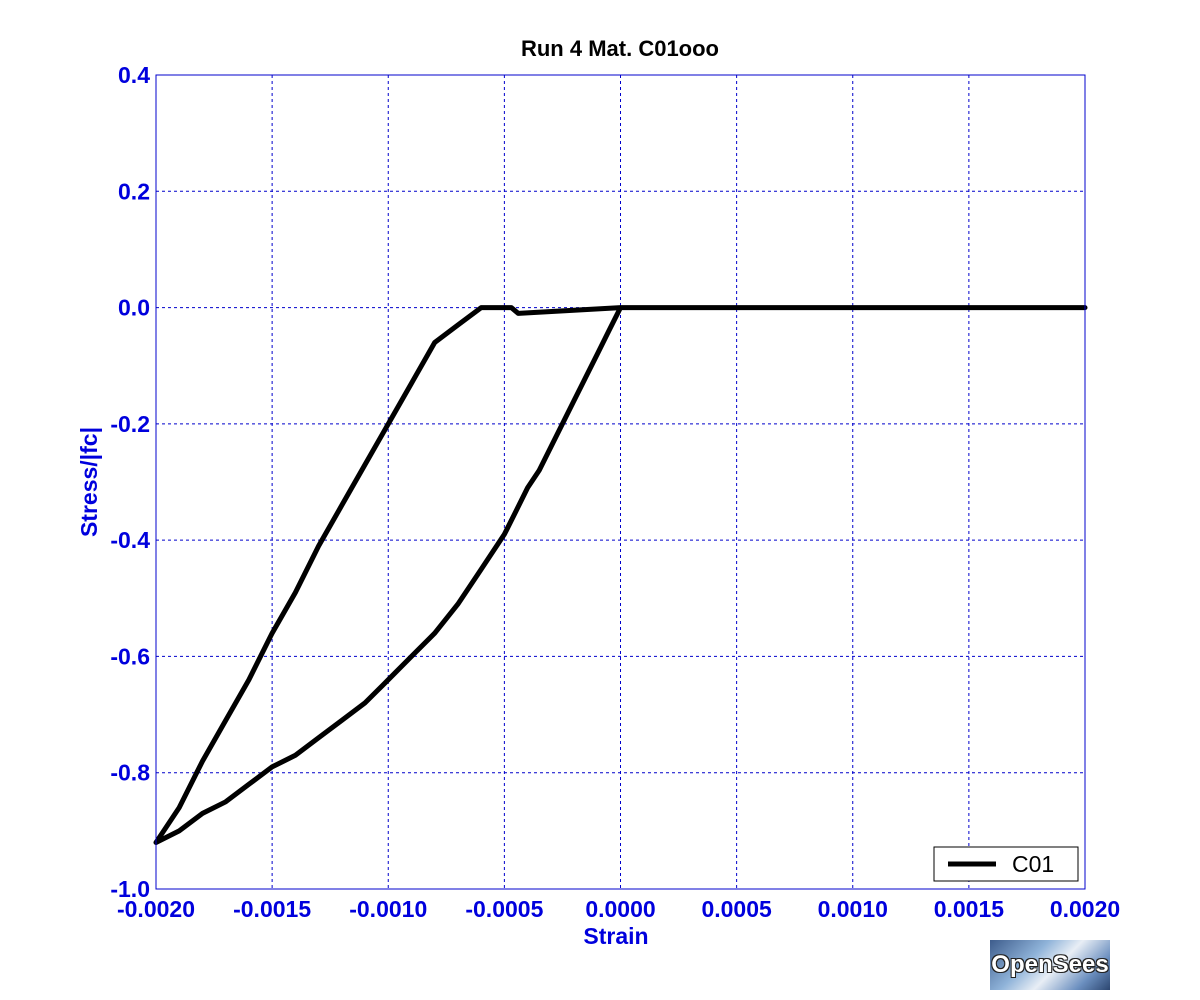 The image size is (1200, 1000). What do you see at coordinates (1006, 864) in the screenshot?
I see `legend: C01` at bounding box center [1006, 864].